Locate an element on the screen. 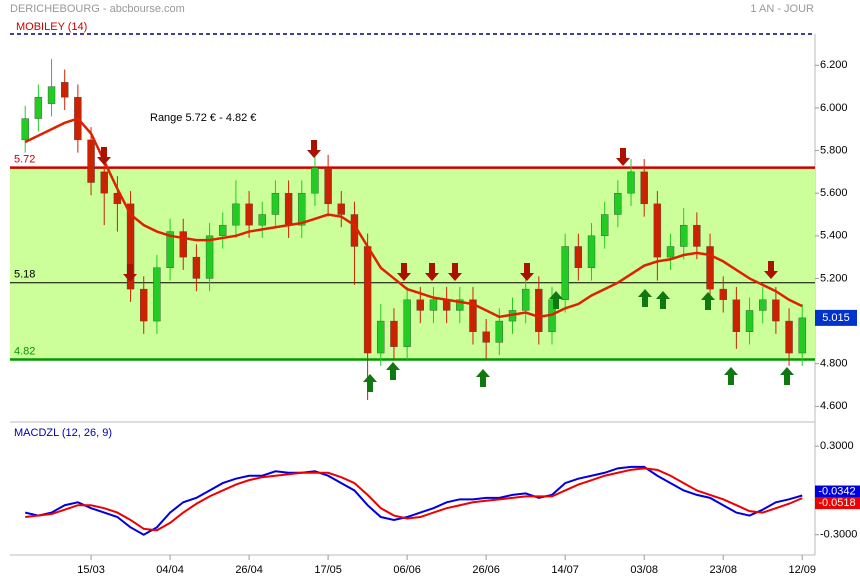 The width and height of the screenshot is (860, 580). y-tick-label: -0.3000 is located at coordinates (838, 535).